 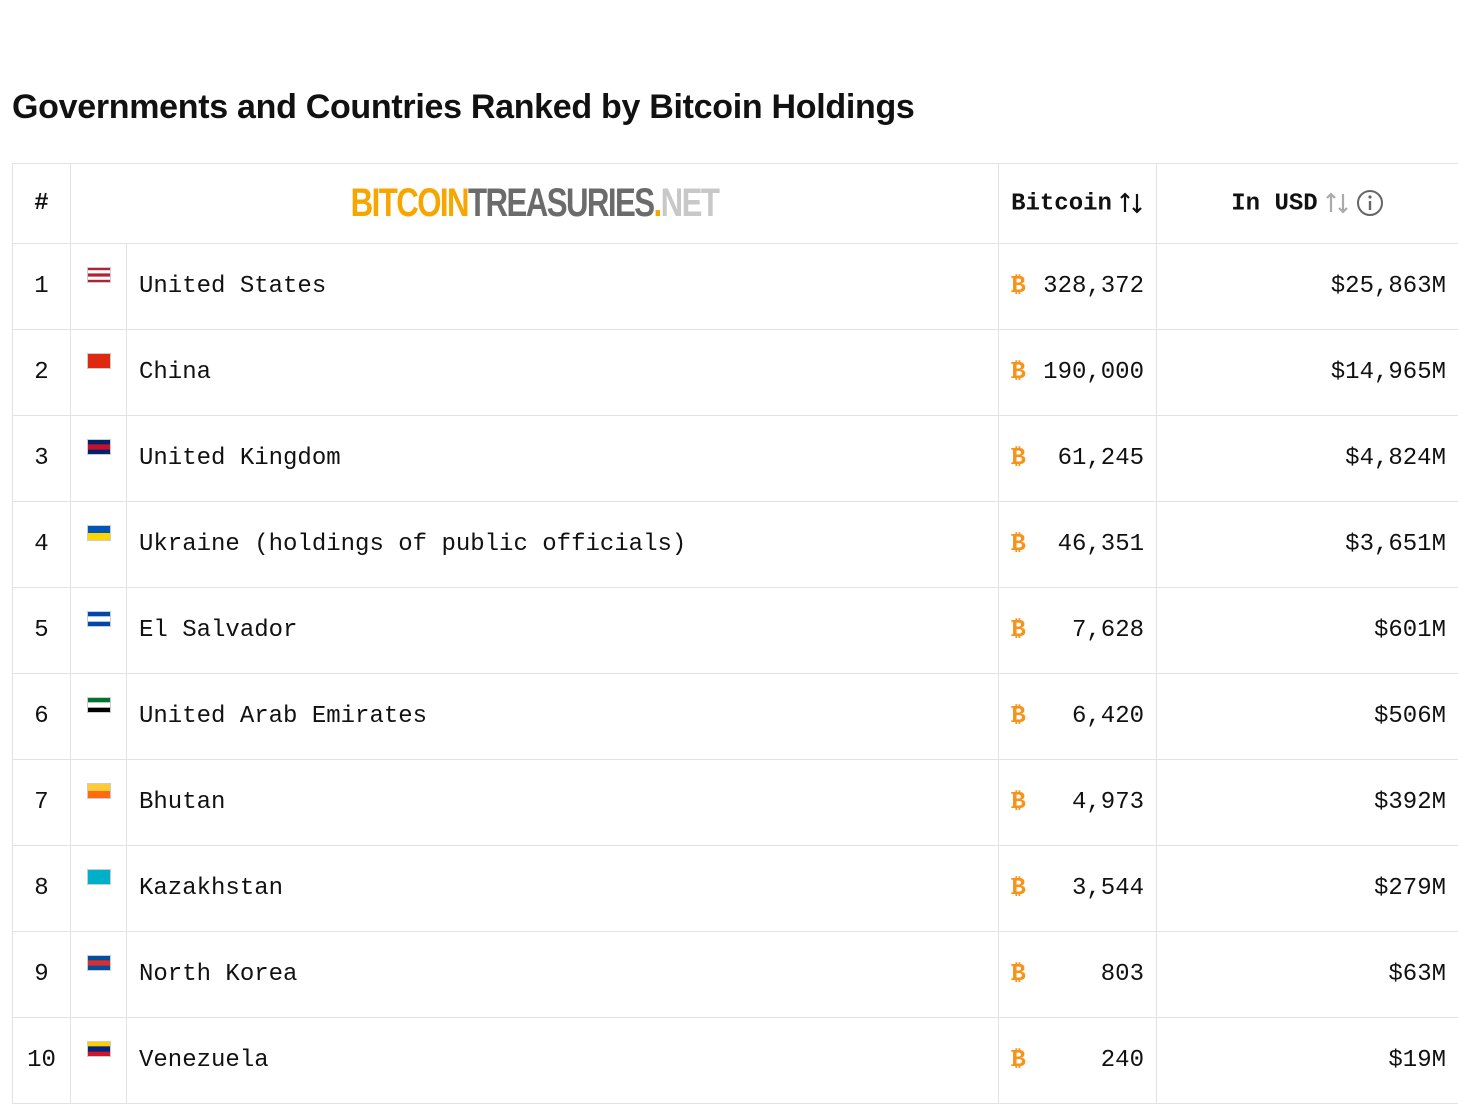 I want to click on logo-part: NET, so click(x=690, y=203).